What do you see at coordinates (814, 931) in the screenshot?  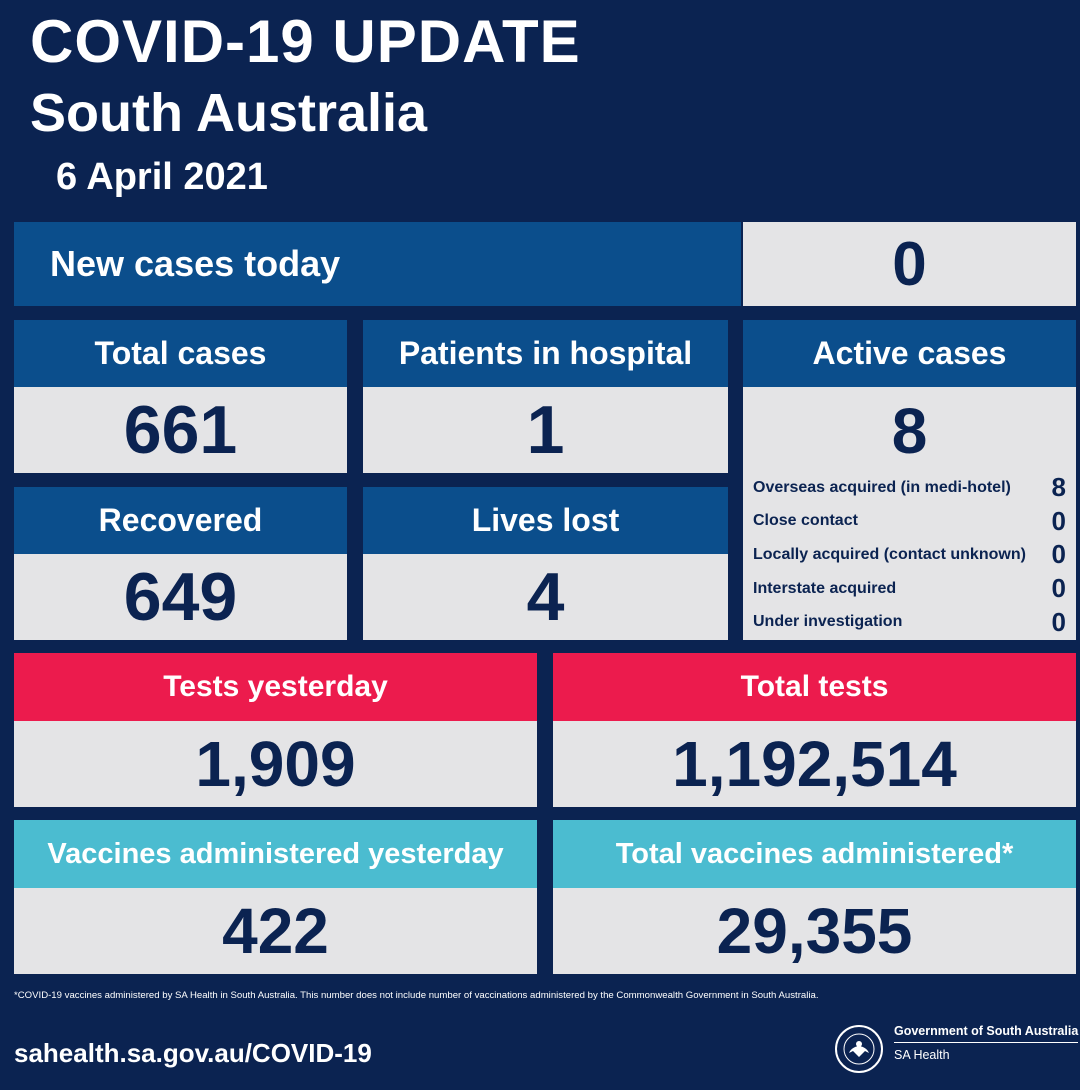 I see `total-vaccines-value: 29,355` at bounding box center [814, 931].